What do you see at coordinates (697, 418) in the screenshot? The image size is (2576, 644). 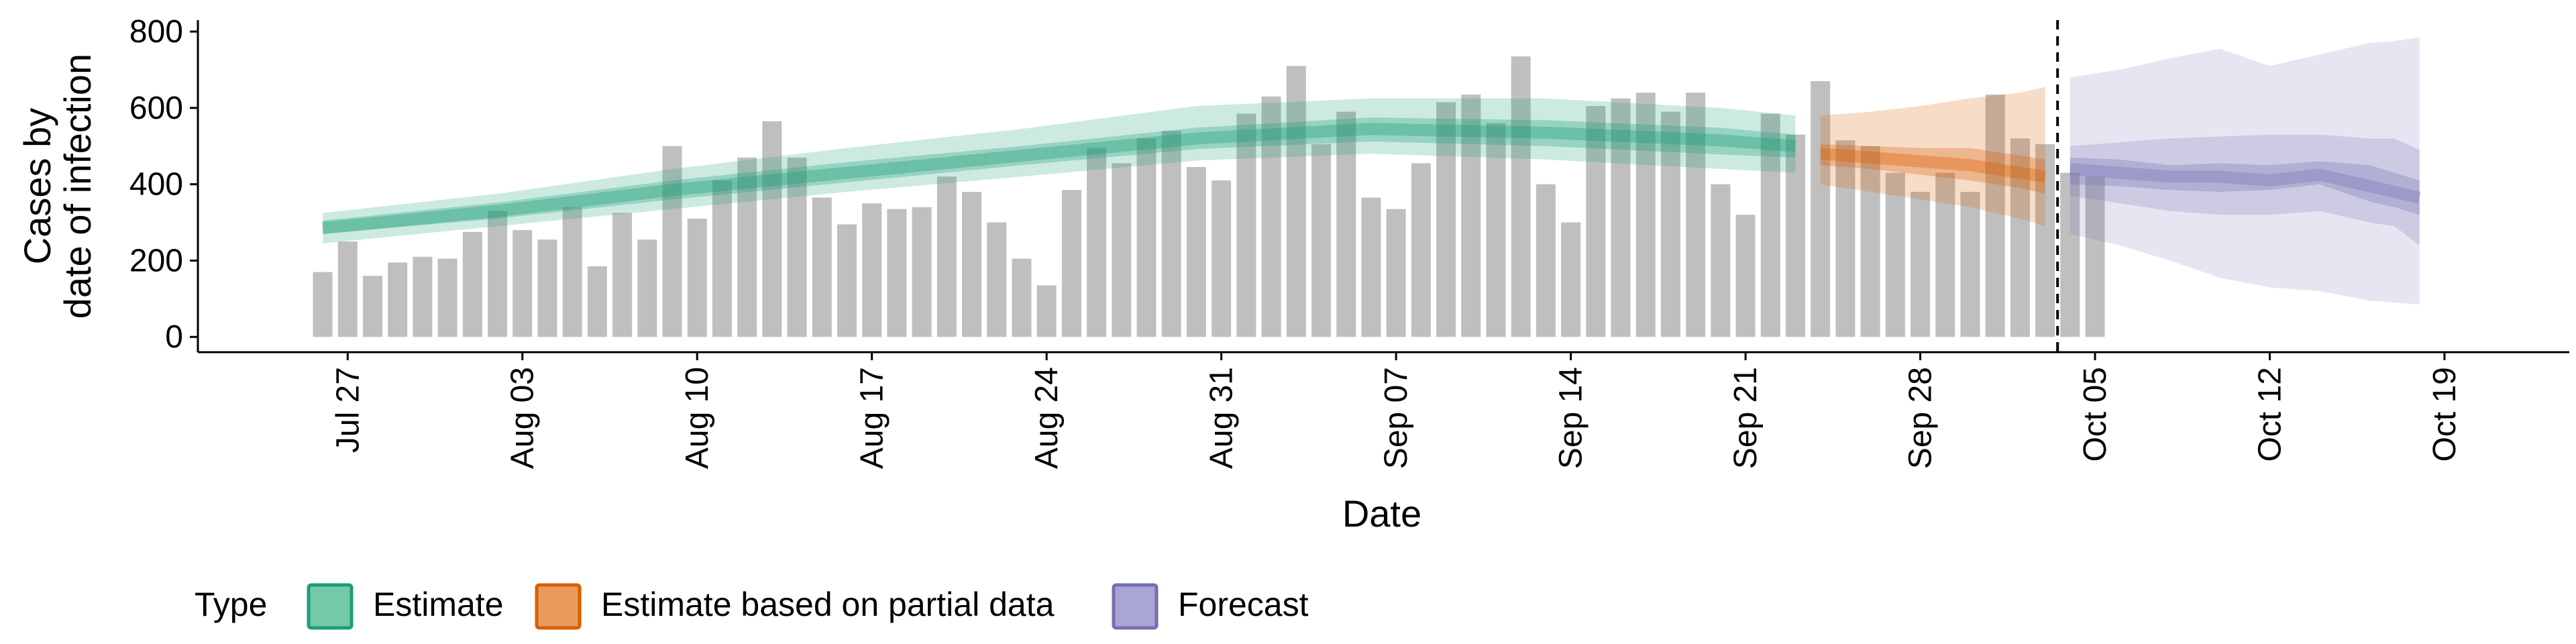 I see `x-tick-label: Aug 10` at bounding box center [697, 418].